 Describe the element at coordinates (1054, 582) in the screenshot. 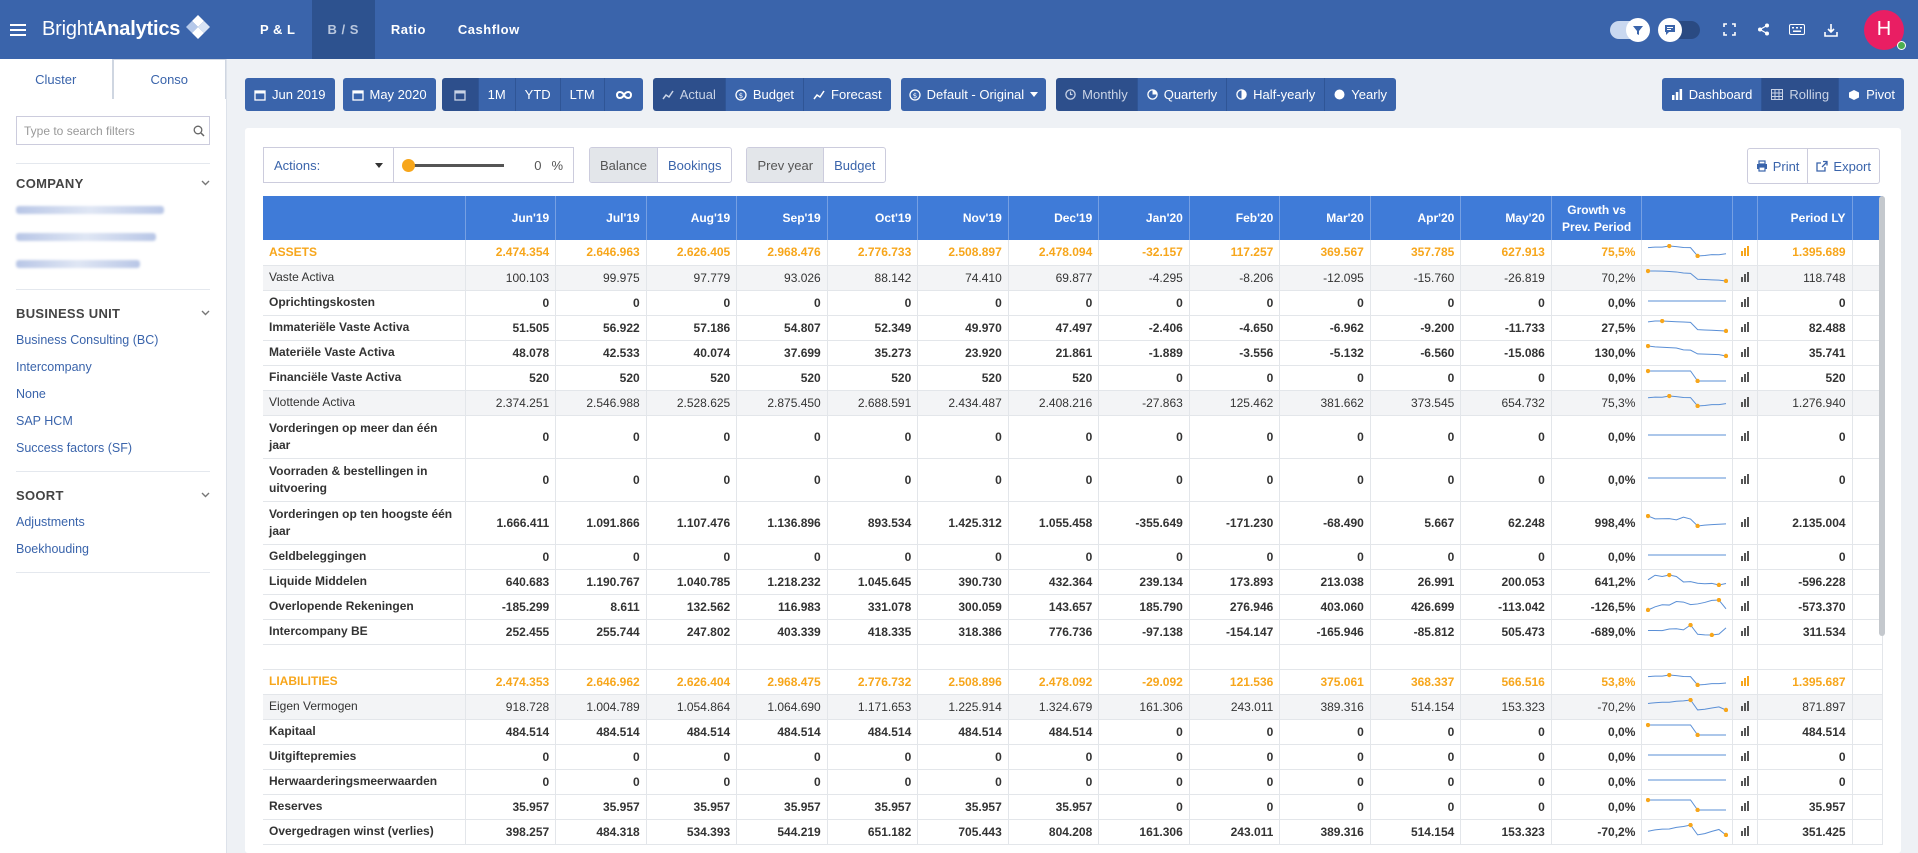

I see `table-cell: 432.364` at that location.